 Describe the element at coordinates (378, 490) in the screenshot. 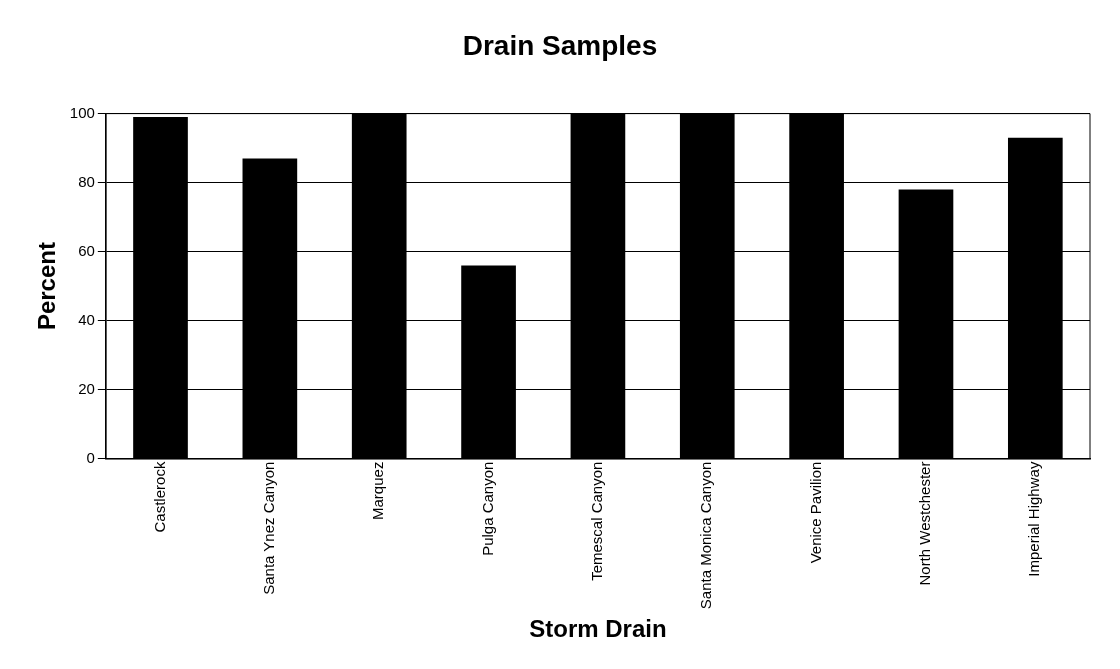

I see `x-tick-label: Marquez` at that location.